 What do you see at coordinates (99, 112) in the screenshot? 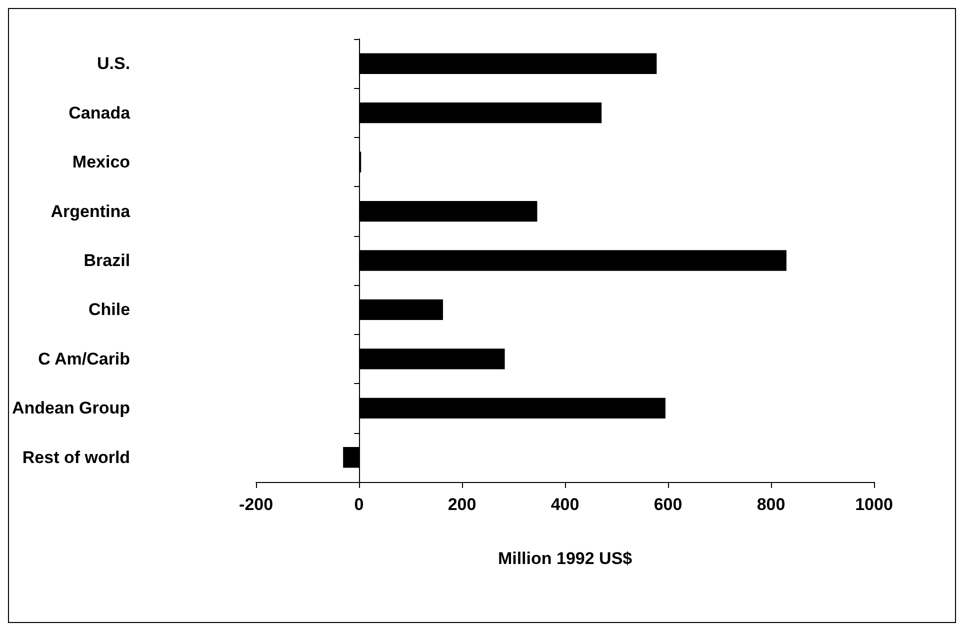
I see `y-tick-label: Canada` at bounding box center [99, 112].